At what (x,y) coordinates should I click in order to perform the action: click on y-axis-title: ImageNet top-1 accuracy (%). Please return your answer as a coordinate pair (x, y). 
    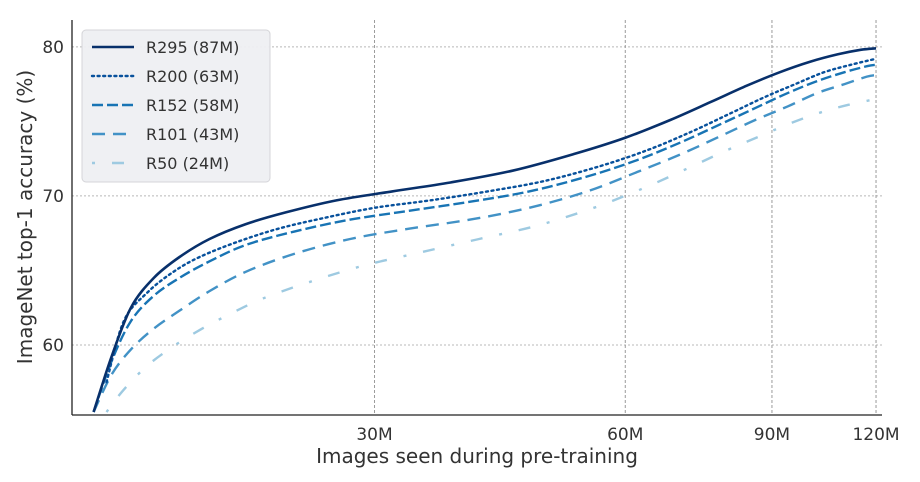
    Looking at the image, I should click on (25, 217).